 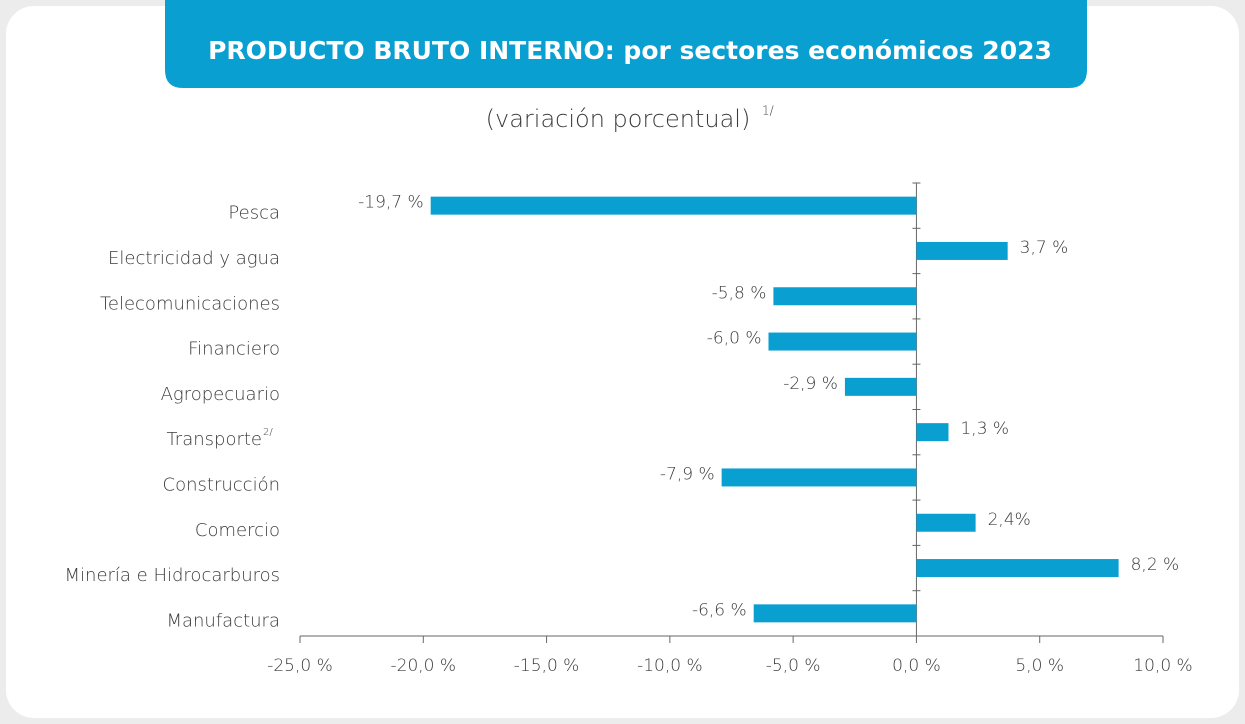 I want to click on x-tick-label: -5,0 %, so click(x=793, y=666).